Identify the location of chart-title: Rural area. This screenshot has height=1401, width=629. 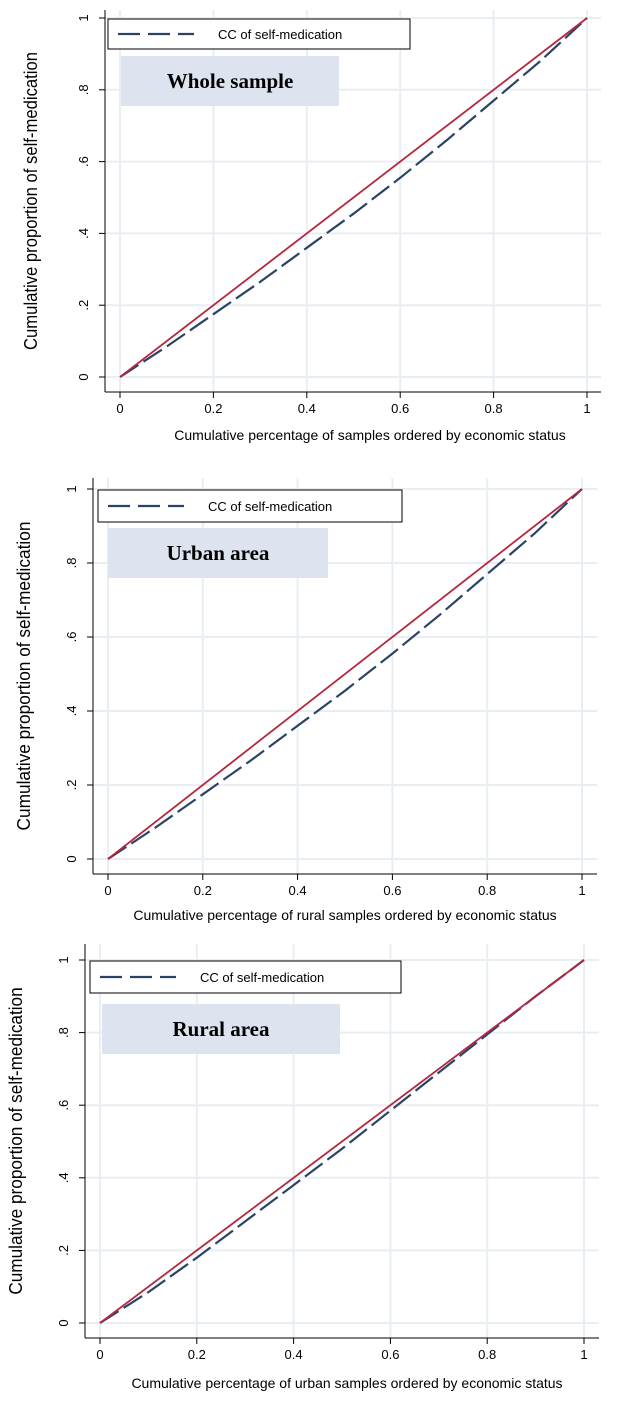
(221, 1029).